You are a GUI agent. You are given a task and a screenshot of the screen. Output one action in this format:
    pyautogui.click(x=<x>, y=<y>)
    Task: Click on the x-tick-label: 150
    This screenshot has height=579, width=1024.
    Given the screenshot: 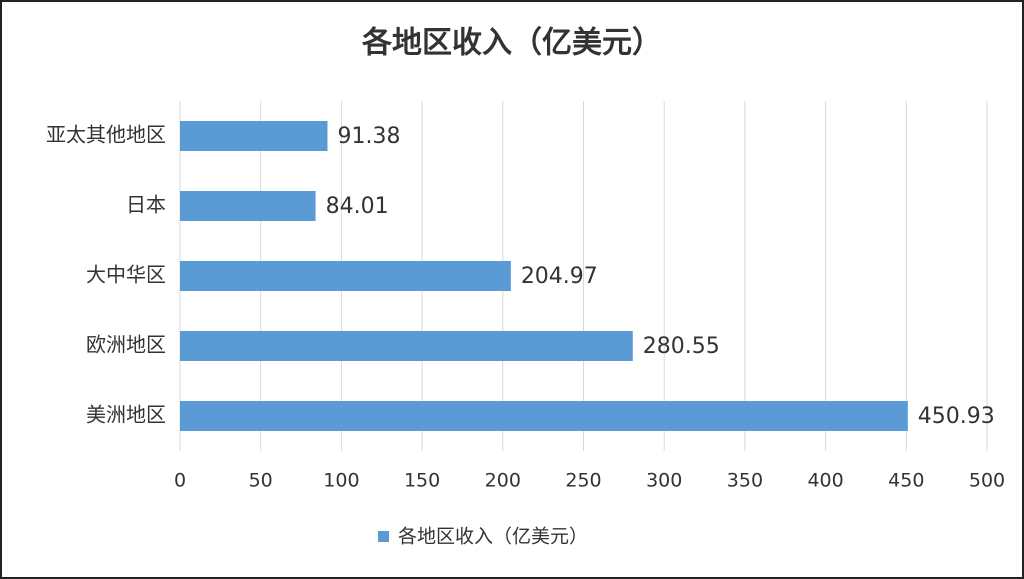 What is the action you would take?
    pyautogui.click(x=422, y=481)
    